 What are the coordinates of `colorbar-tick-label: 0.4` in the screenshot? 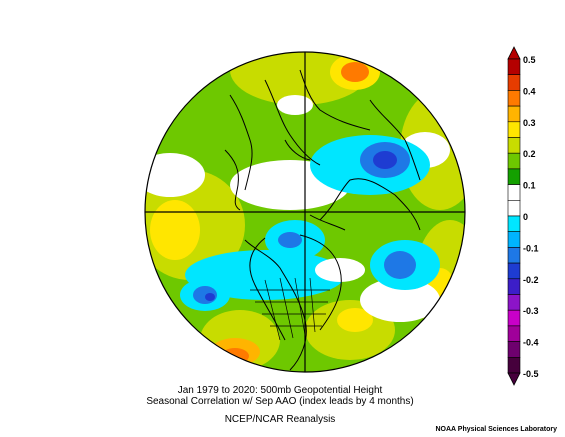 It's located at (529, 91).